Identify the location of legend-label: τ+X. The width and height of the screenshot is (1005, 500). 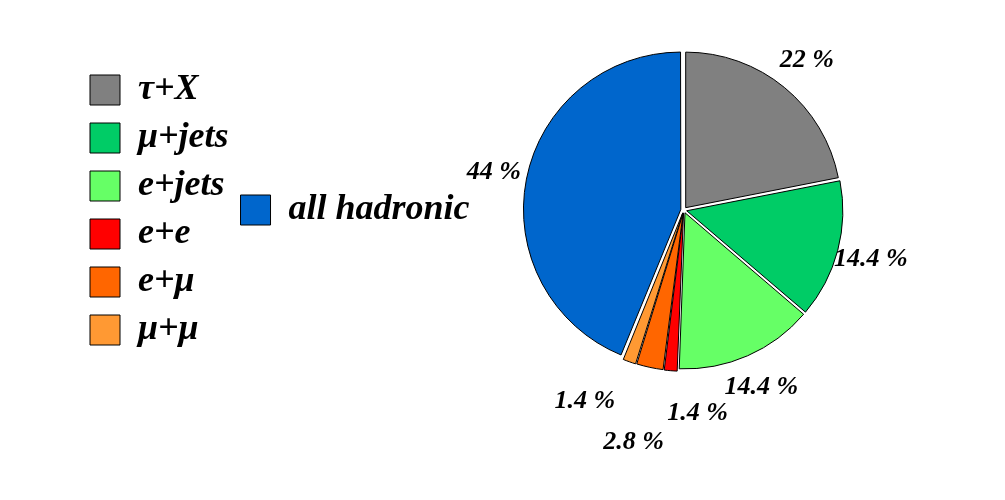
(169, 87).